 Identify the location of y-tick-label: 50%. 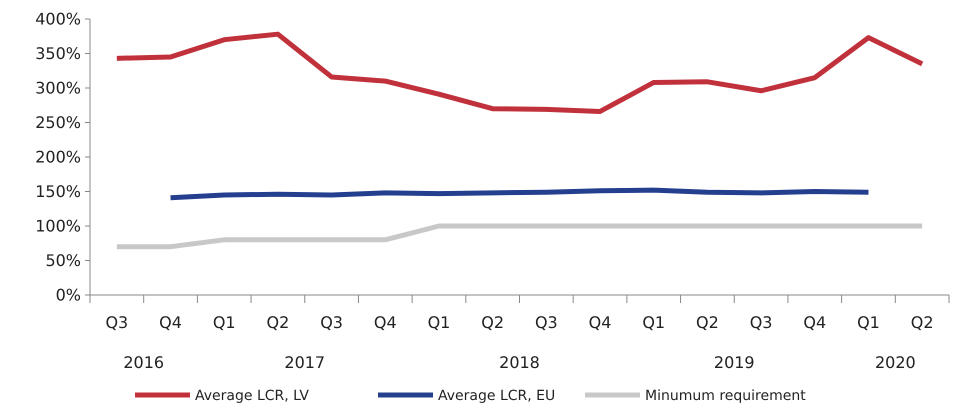
(63, 260).